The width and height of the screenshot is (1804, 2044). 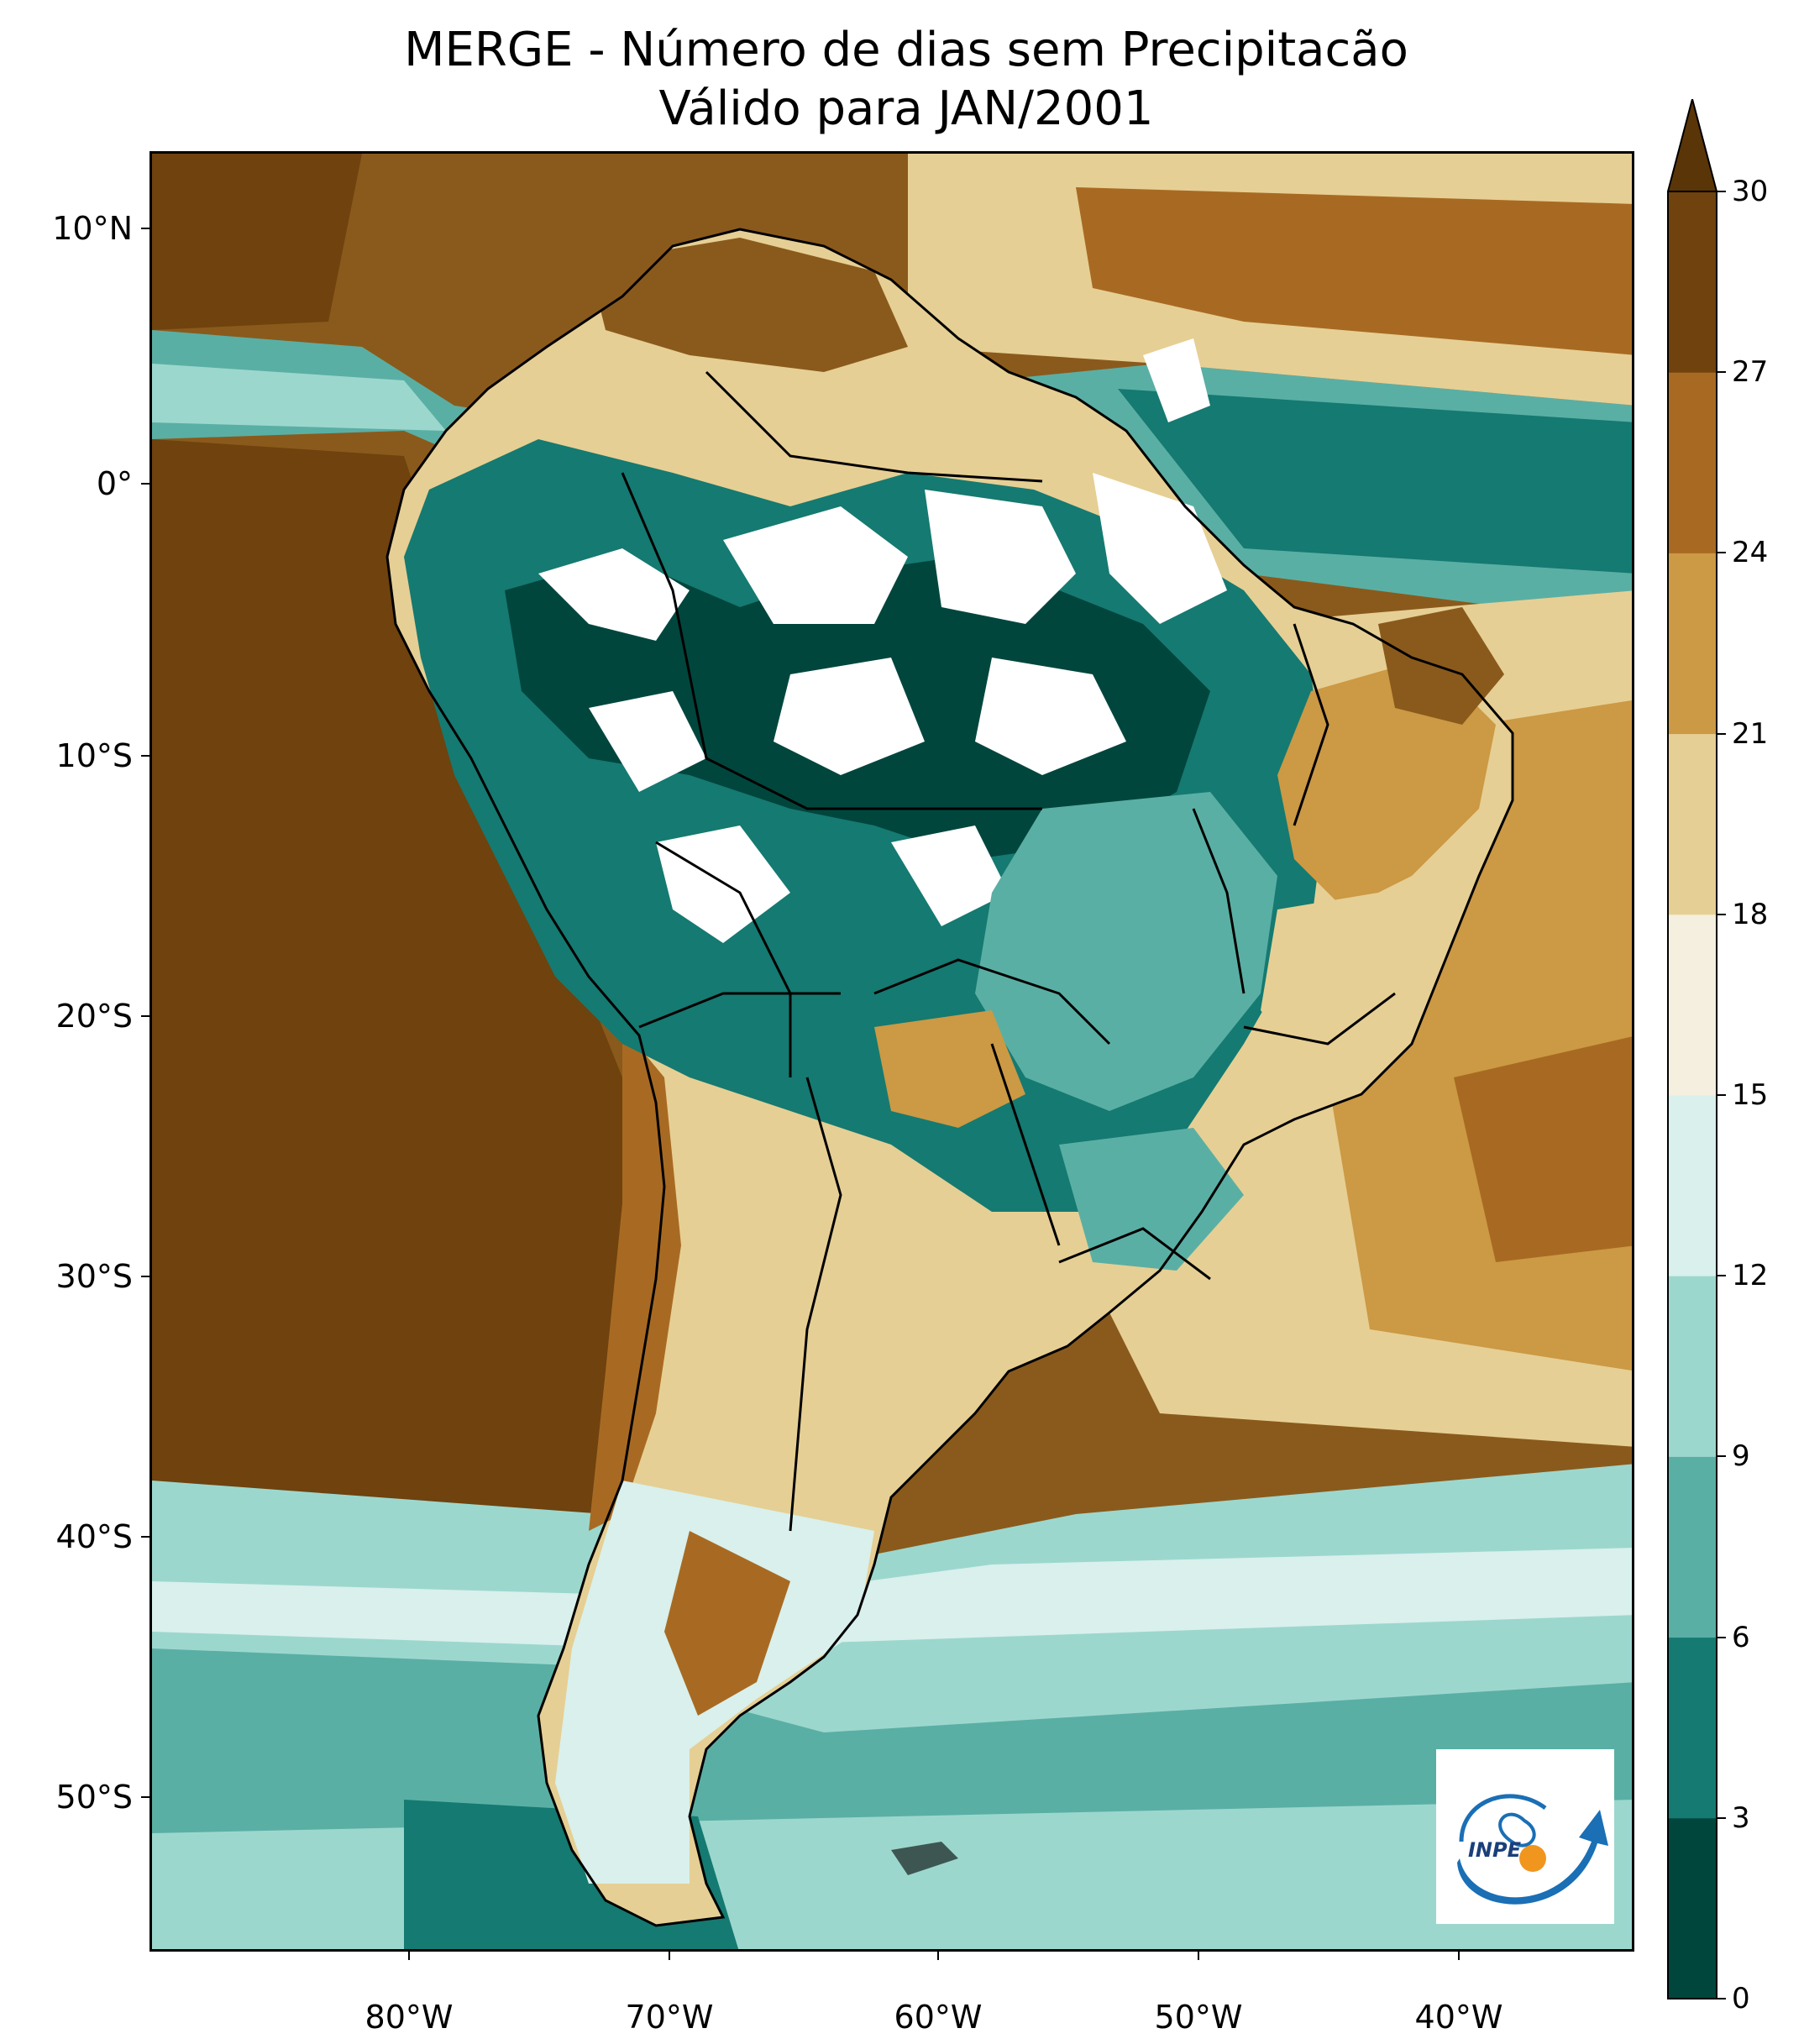 I want to click on colorbar-tick-label: 12, so click(x=1750, y=1276).